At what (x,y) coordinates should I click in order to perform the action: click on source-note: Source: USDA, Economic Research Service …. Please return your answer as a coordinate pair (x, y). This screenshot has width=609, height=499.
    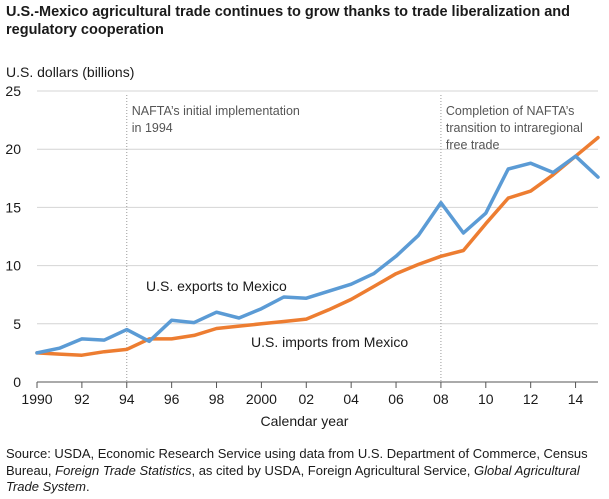
    Looking at the image, I should click on (306, 471).